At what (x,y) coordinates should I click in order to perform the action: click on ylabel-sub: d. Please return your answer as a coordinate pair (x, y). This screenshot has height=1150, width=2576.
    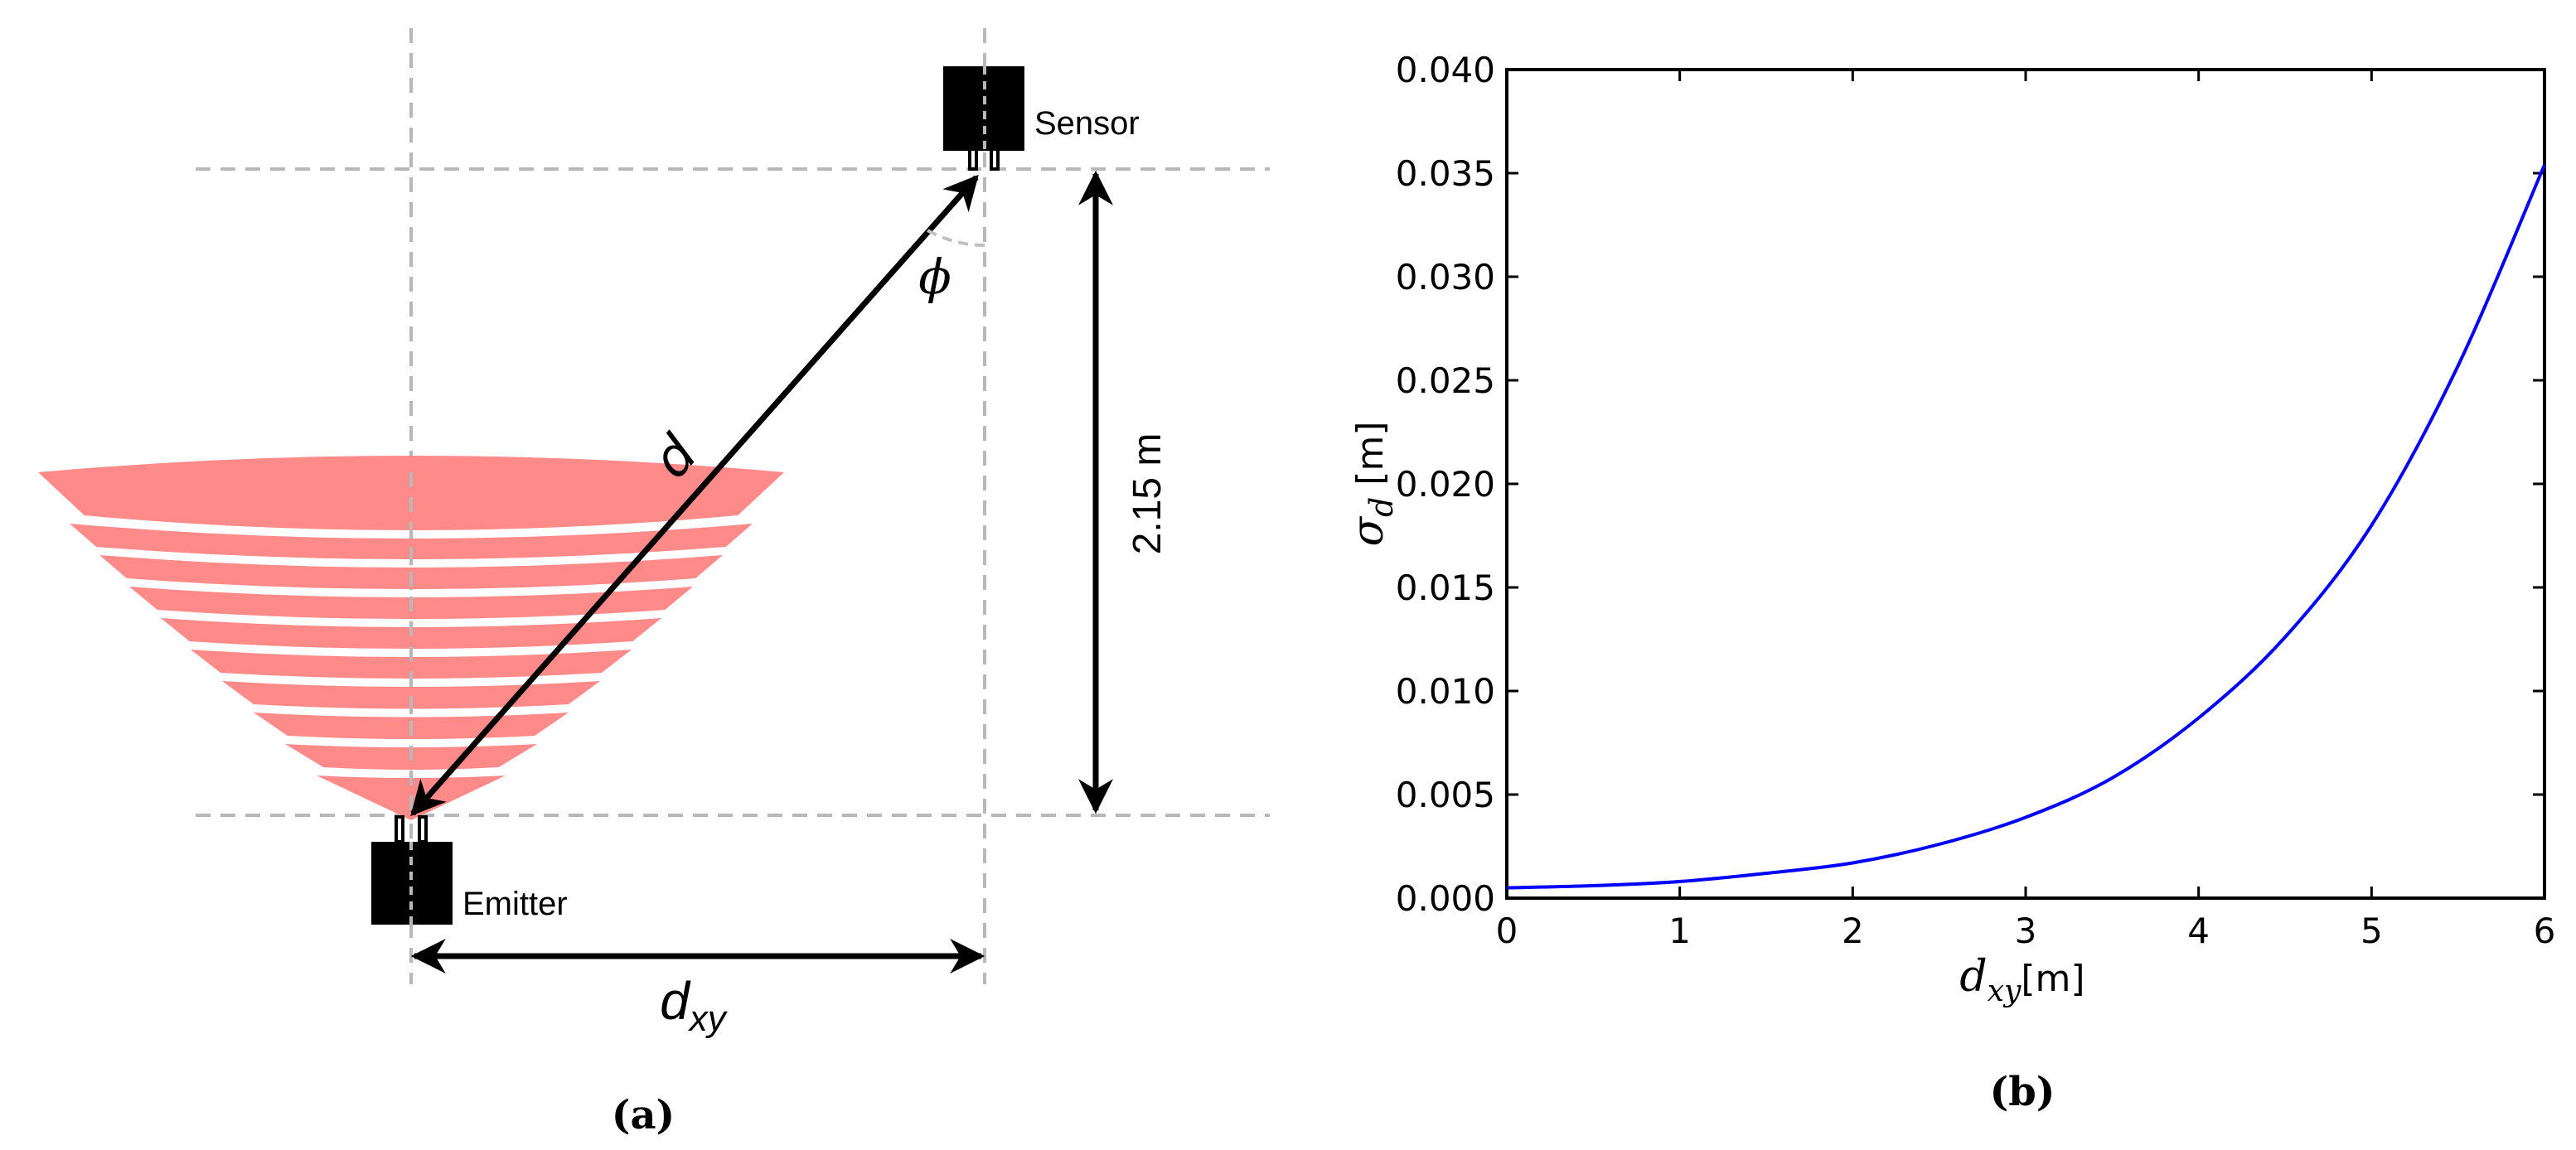
    Looking at the image, I should click on (1381, 507).